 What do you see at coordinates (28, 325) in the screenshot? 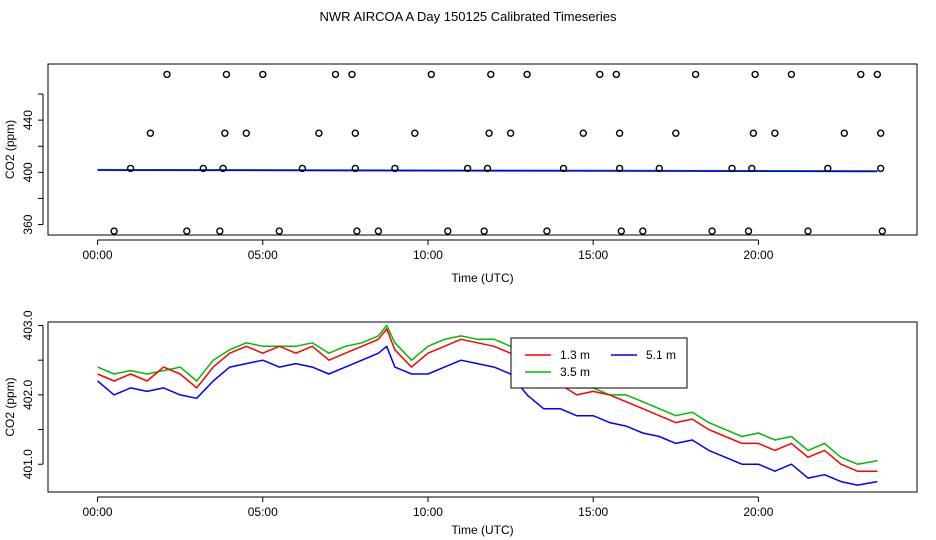
I see `y-tick-label: 403.0` at bounding box center [28, 325].